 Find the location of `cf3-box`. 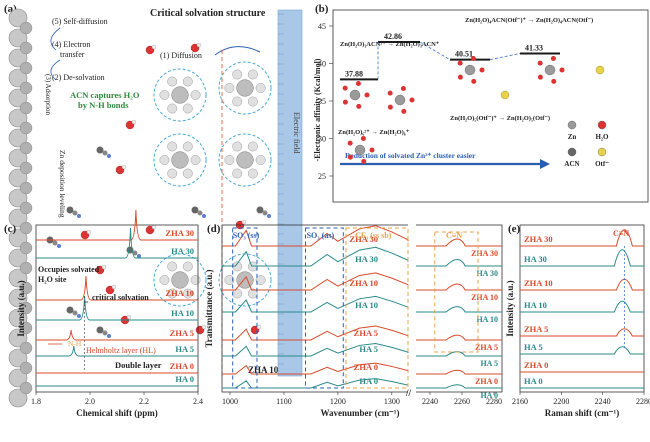

cf3-box is located at coordinates (377, 308).